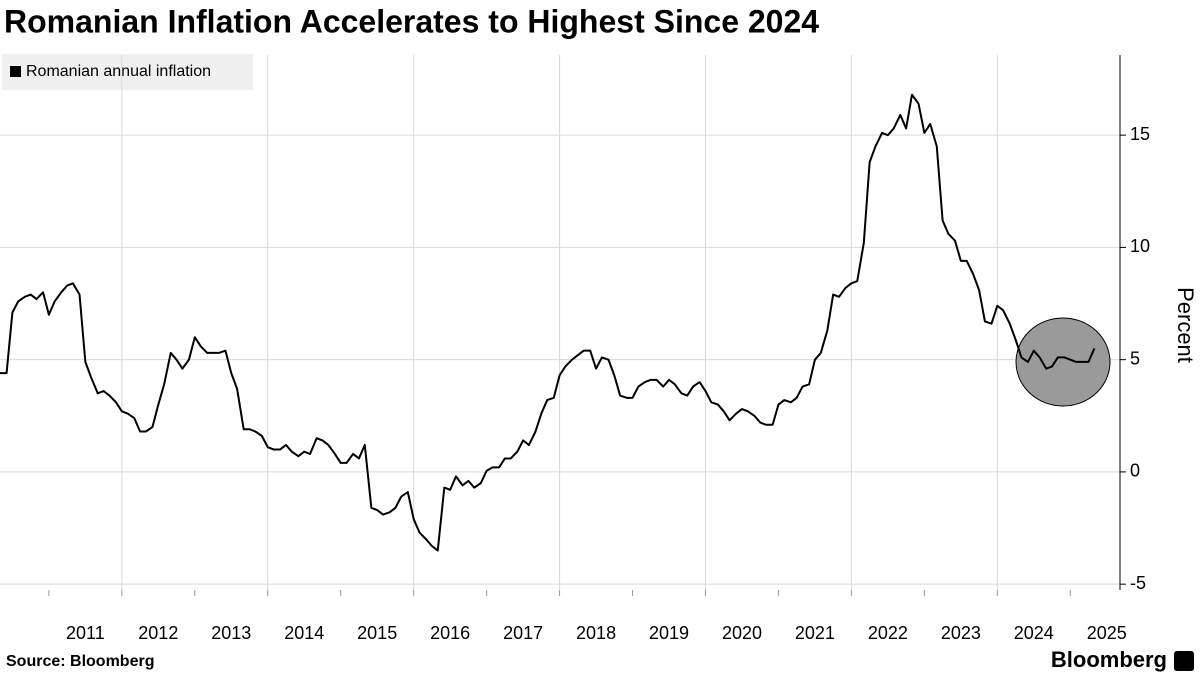  I want to click on y-axis-label: Percent, so click(1185, 325).